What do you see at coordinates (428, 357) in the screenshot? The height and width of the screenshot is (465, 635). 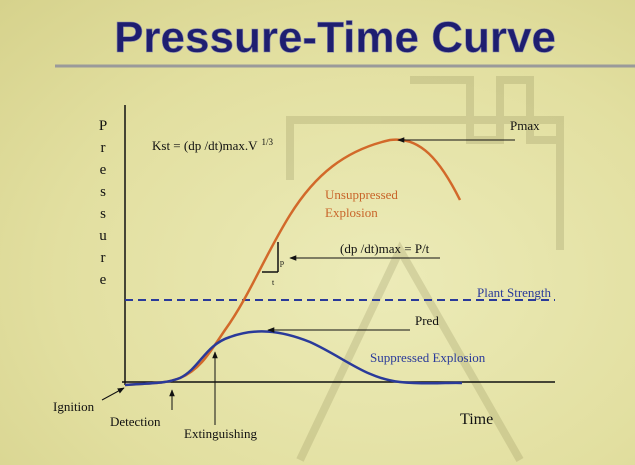 I see `label: Suppressed Explosion` at bounding box center [428, 357].